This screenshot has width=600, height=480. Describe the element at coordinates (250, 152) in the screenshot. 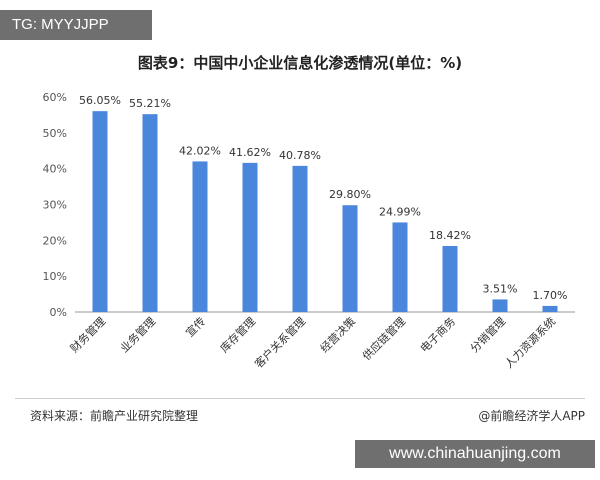

I see `data-label: 41.62%` at that location.